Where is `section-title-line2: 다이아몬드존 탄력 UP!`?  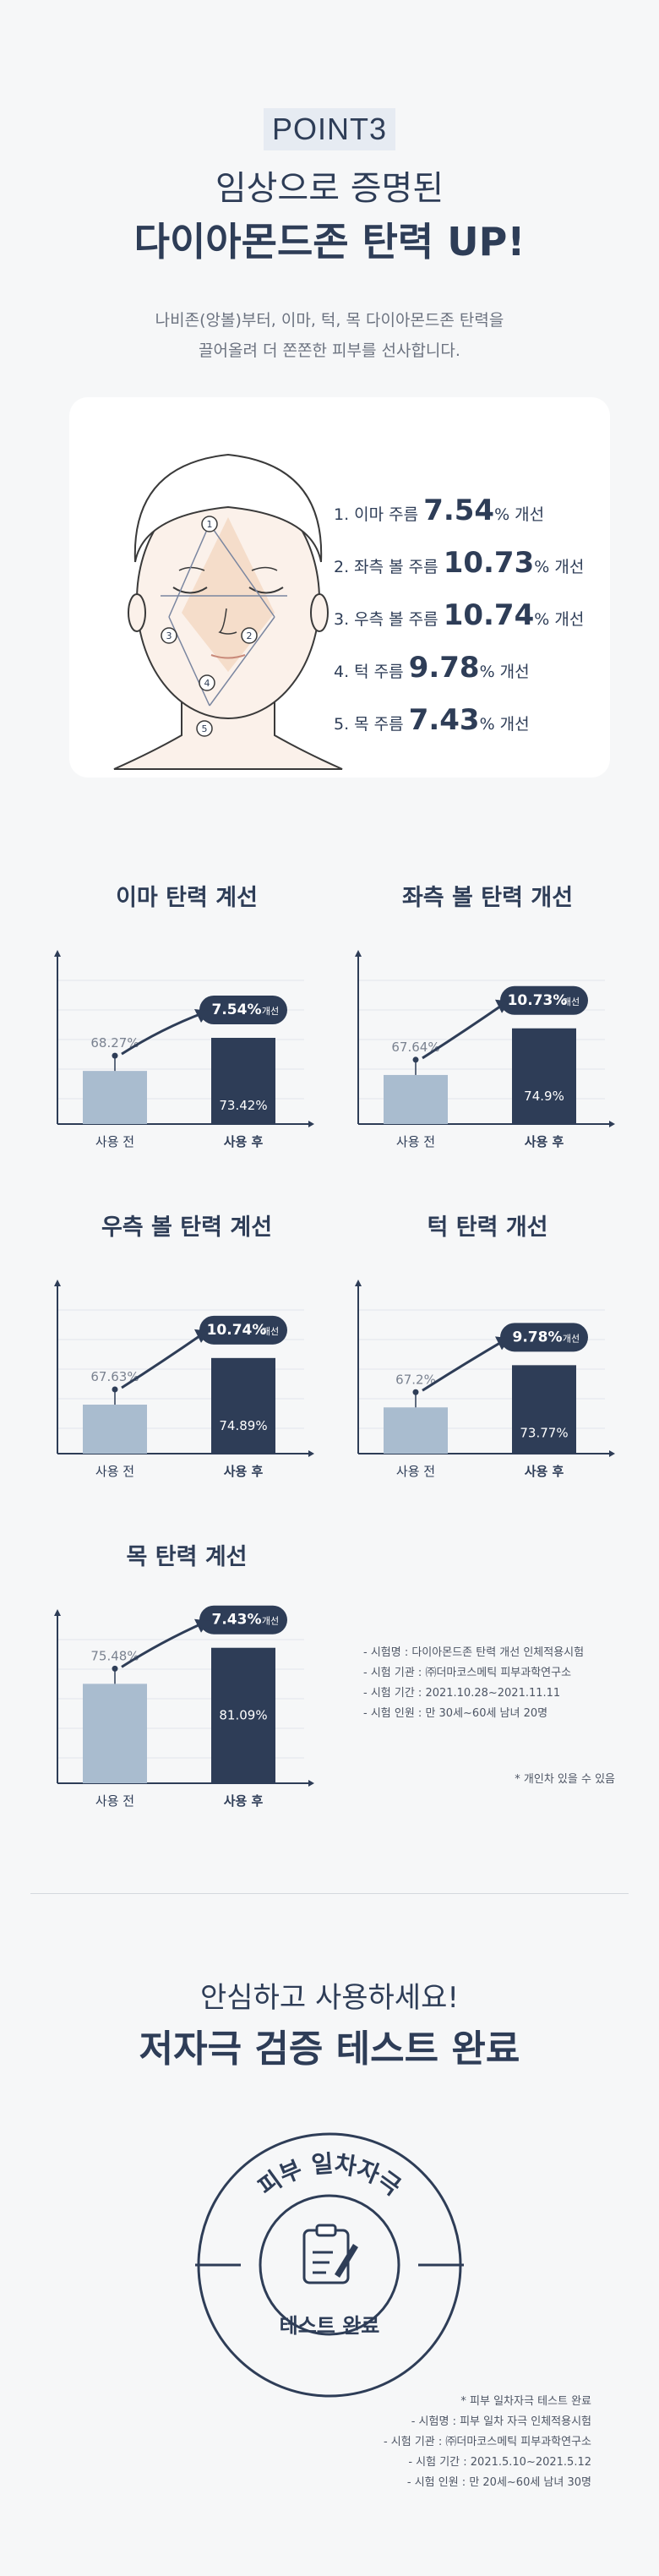 section-title-line2: 다이아몬드존 탄력 UP! is located at coordinates (329, 242).